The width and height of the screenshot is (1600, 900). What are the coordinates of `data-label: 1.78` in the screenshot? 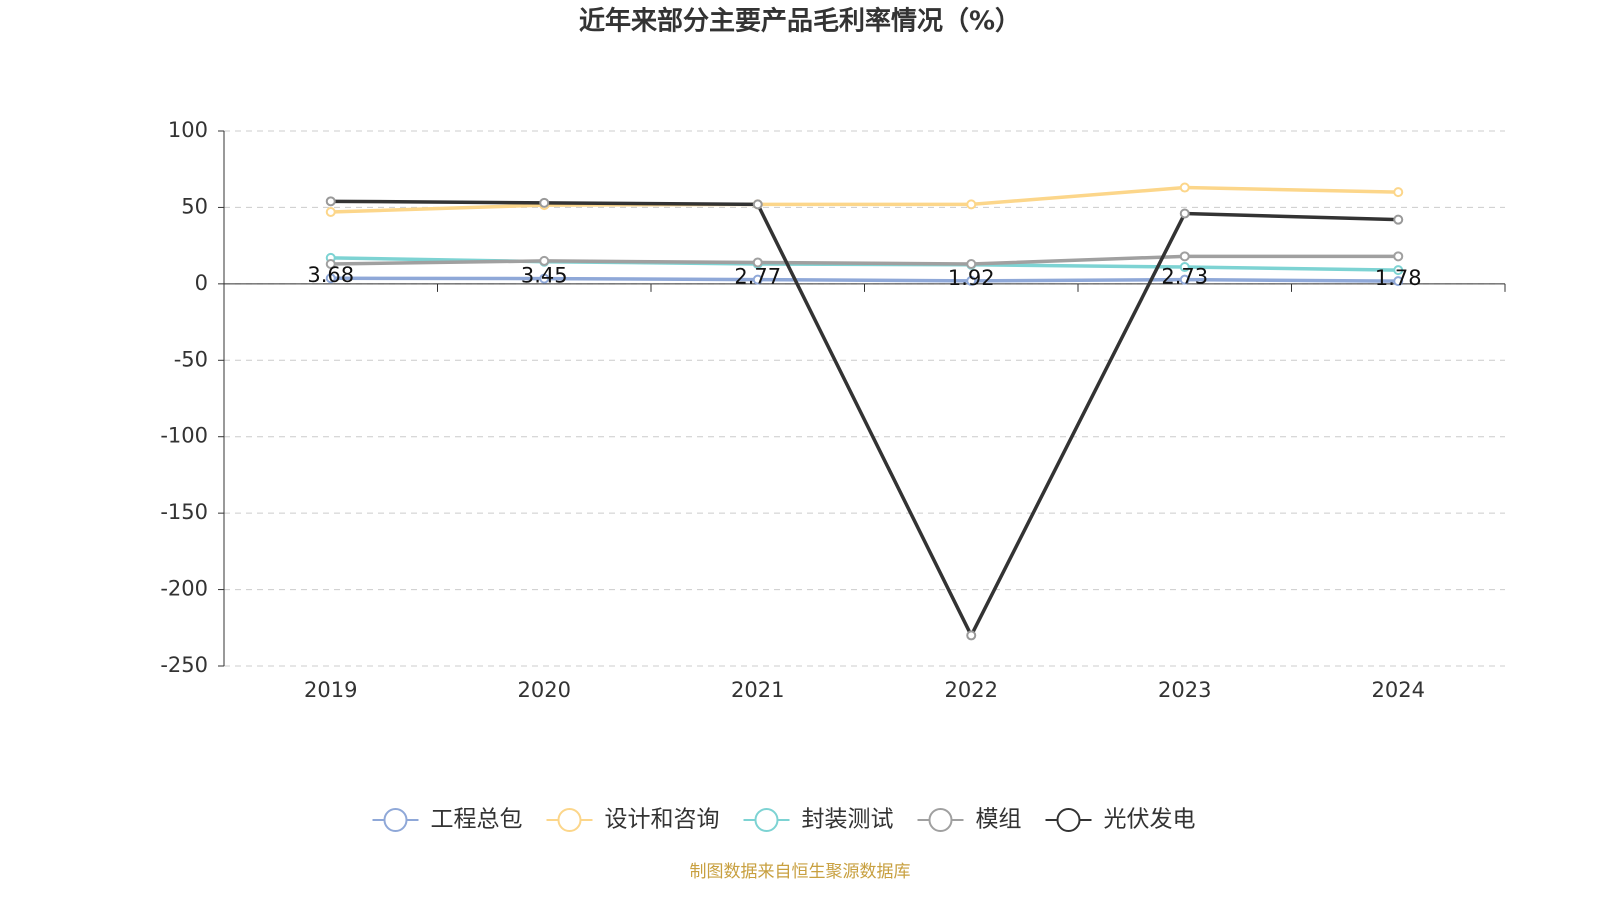 It's located at (1398, 278).